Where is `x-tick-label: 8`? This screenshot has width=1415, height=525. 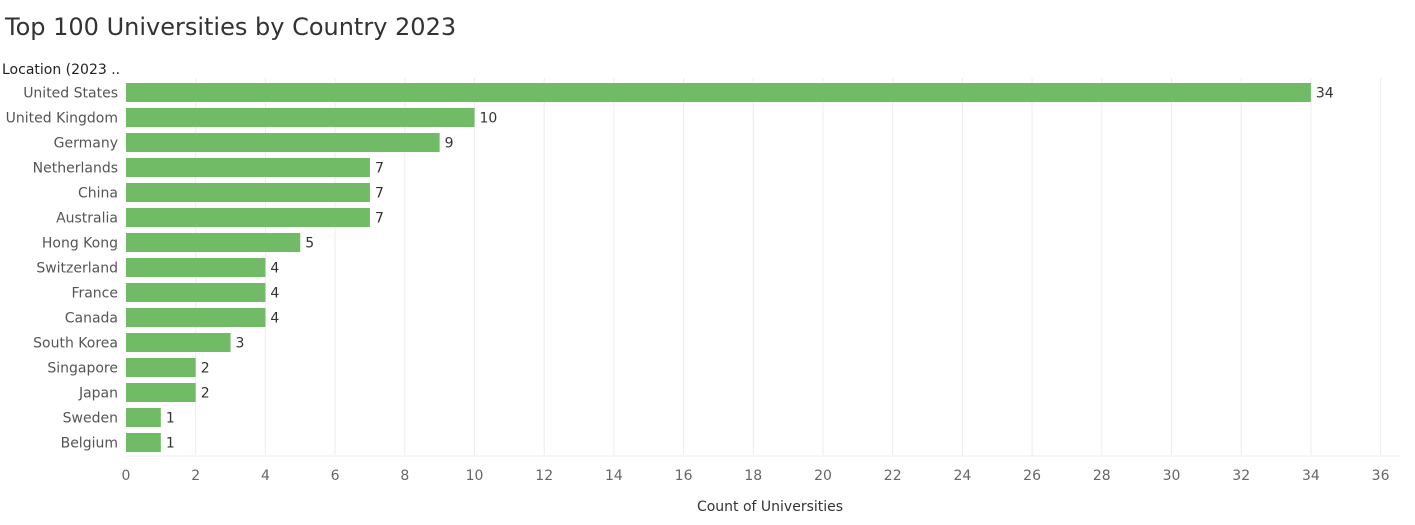
x-tick-label: 8 is located at coordinates (404, 476).